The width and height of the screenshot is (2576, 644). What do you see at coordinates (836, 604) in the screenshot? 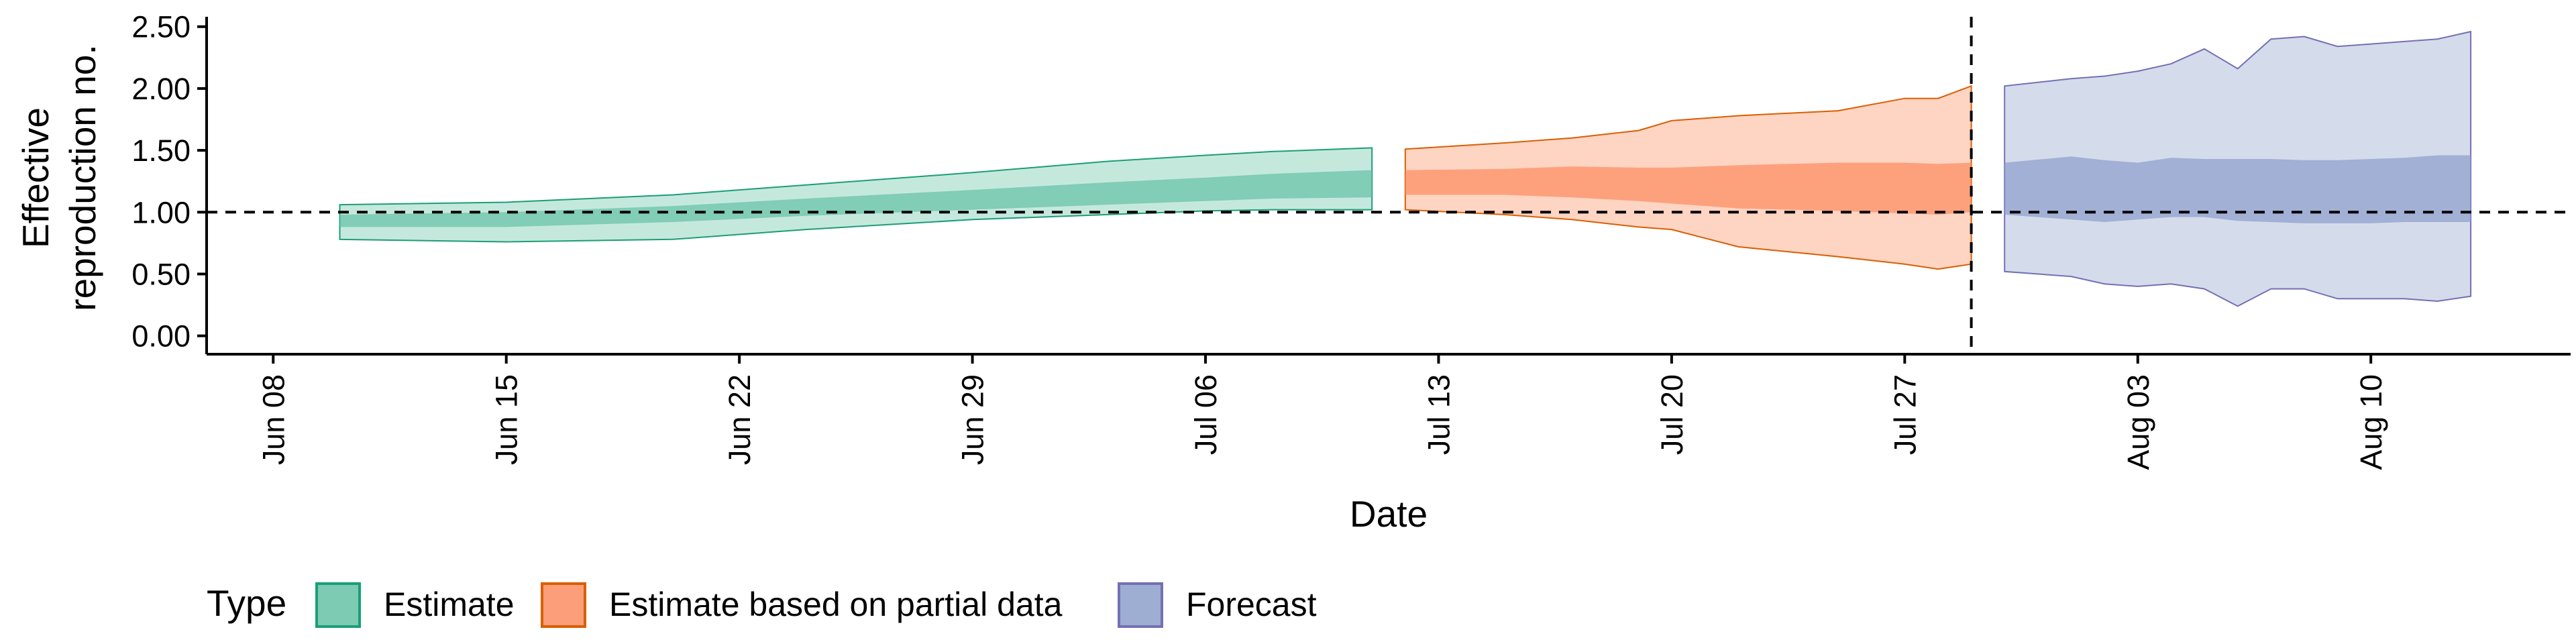
I see `legend-label-series-2: Estimate based on partial data` at bounding box center [836, 604].